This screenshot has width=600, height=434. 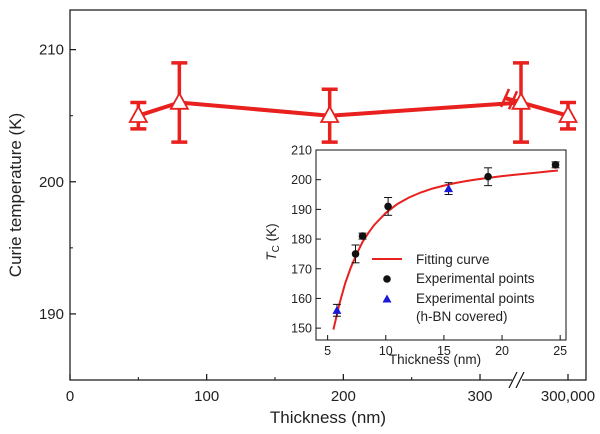 I want to click on inset-y-tick-label: 200, so click(x=301, y=180).